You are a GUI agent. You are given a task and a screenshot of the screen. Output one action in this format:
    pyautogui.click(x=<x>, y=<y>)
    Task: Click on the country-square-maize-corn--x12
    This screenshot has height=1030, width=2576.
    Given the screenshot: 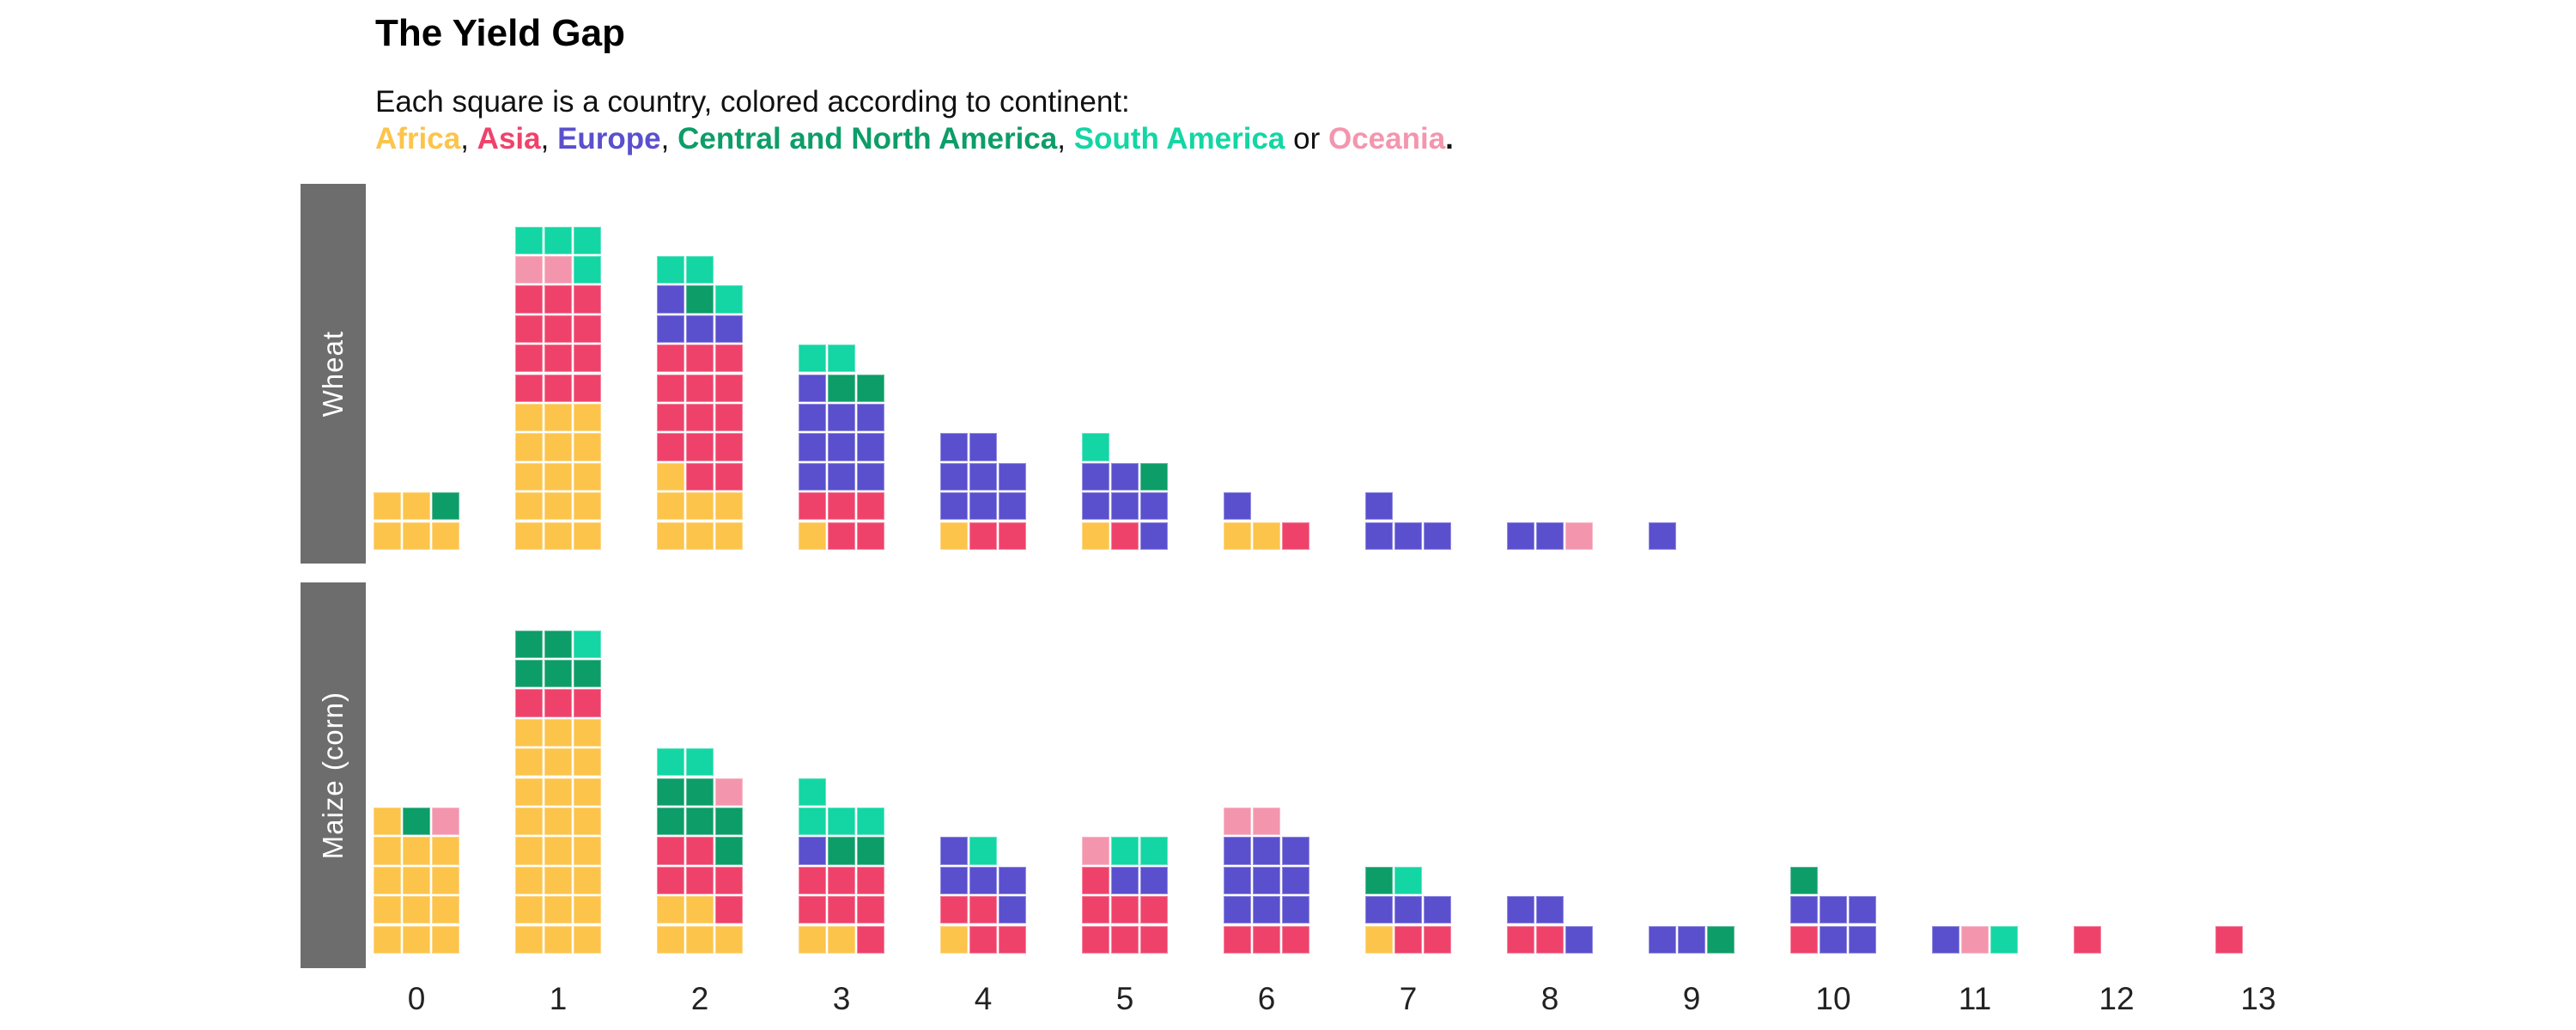 What is the action you would take?
    pyautogui.click(x=2087, y=940)
    